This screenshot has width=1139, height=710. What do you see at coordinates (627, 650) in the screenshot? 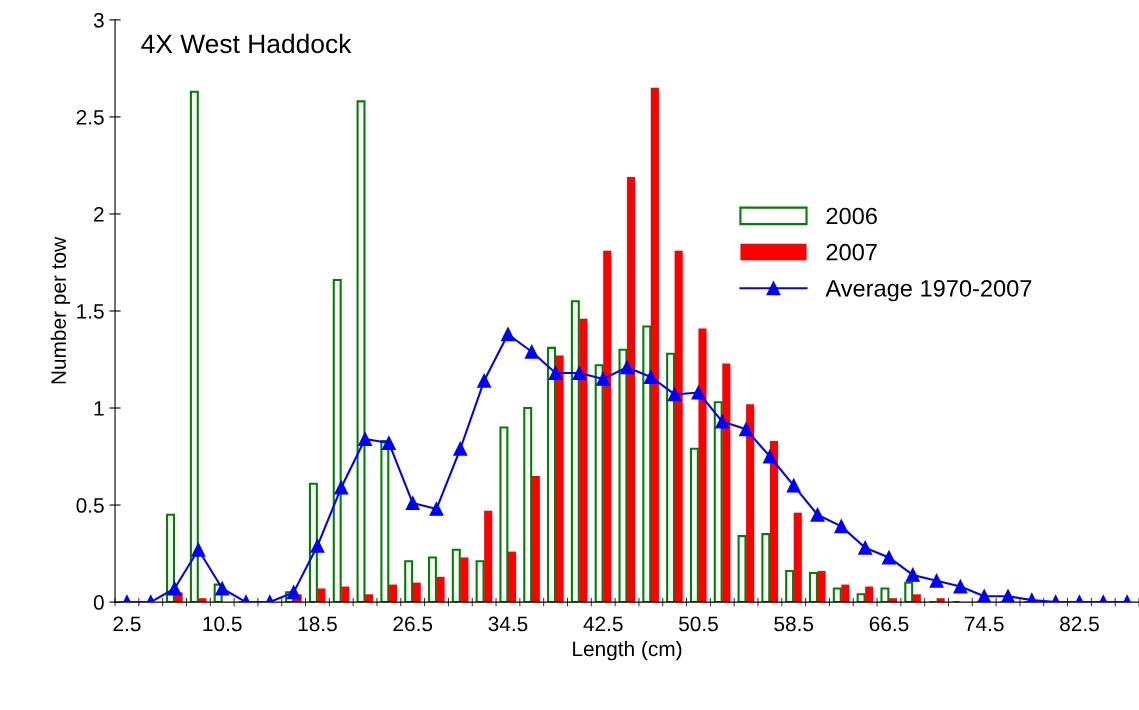
I see `x-axis-title: Length (cm)` at bounding box center [627, 650].